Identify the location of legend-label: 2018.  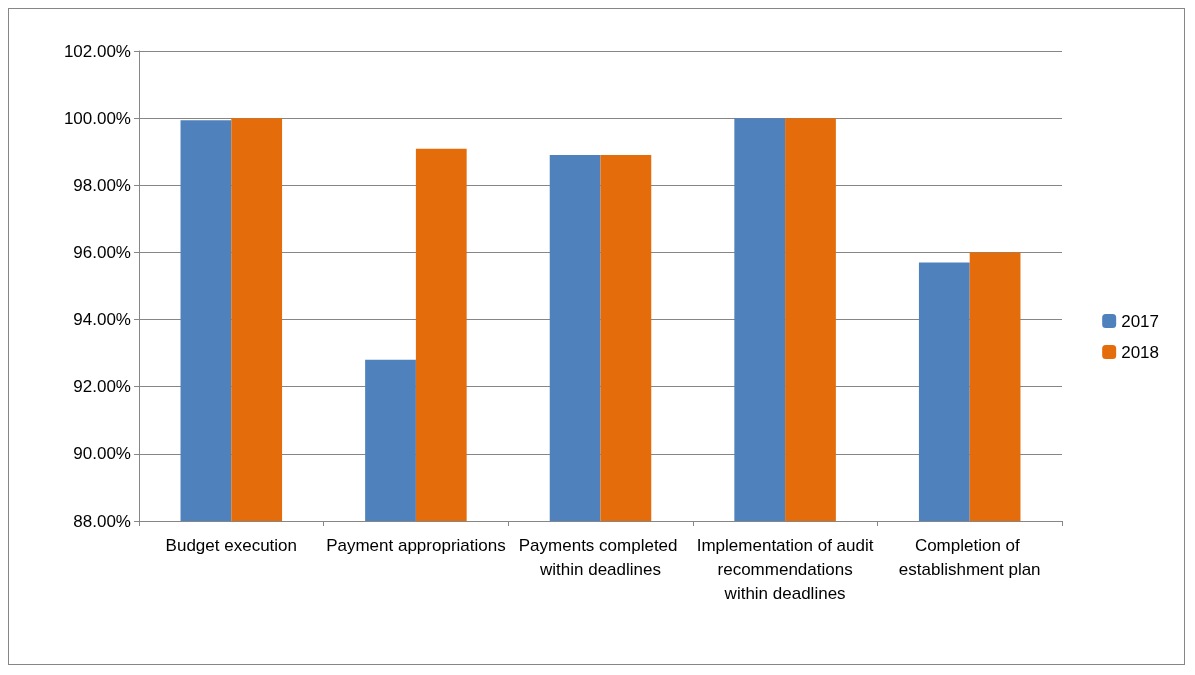
(1140, 352).